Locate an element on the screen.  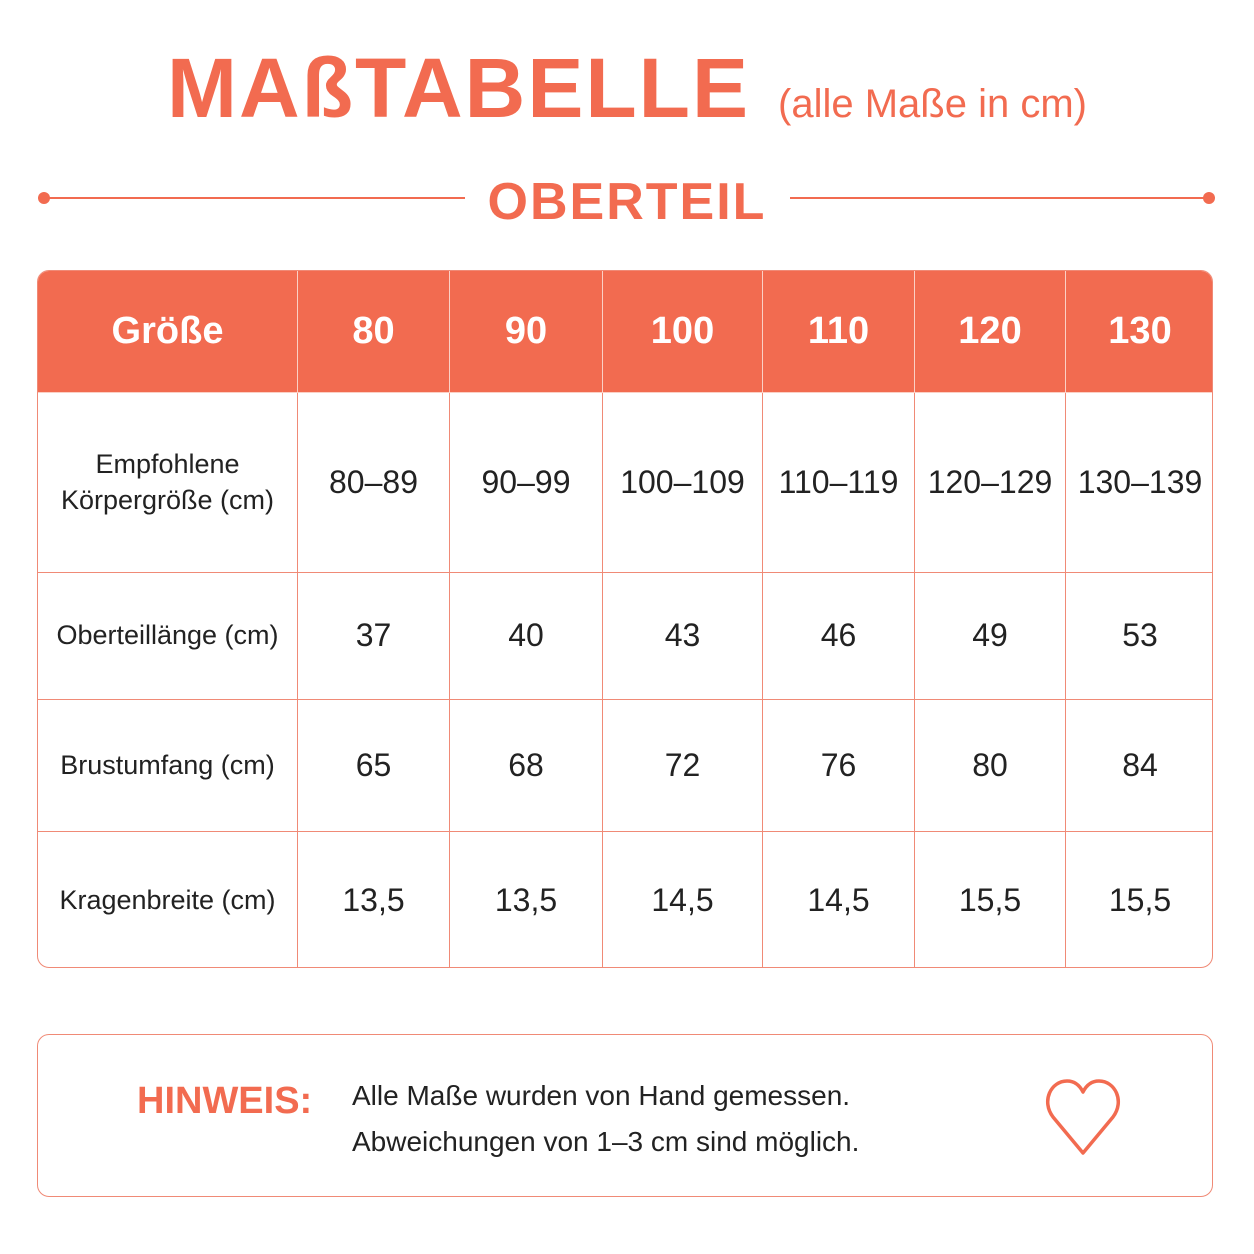
table-cell: 37 is located at coordinates (374, 636).